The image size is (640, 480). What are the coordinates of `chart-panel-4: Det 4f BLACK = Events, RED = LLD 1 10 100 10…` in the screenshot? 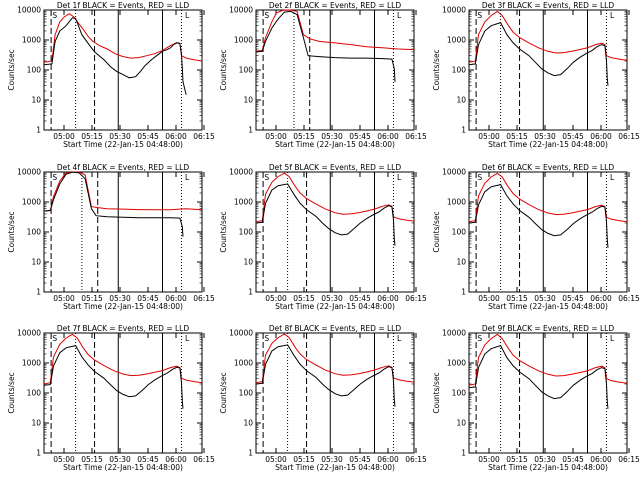 It's located at (111, 237).